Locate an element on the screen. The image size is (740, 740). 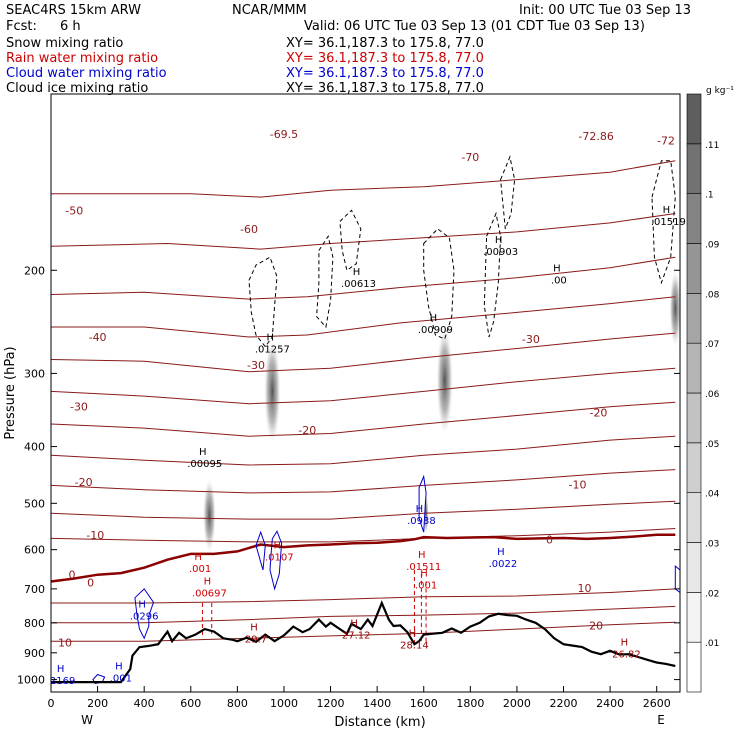
legend-cloud-water-label: Cloud water mixing ratio is located at coordinates (86, 73).